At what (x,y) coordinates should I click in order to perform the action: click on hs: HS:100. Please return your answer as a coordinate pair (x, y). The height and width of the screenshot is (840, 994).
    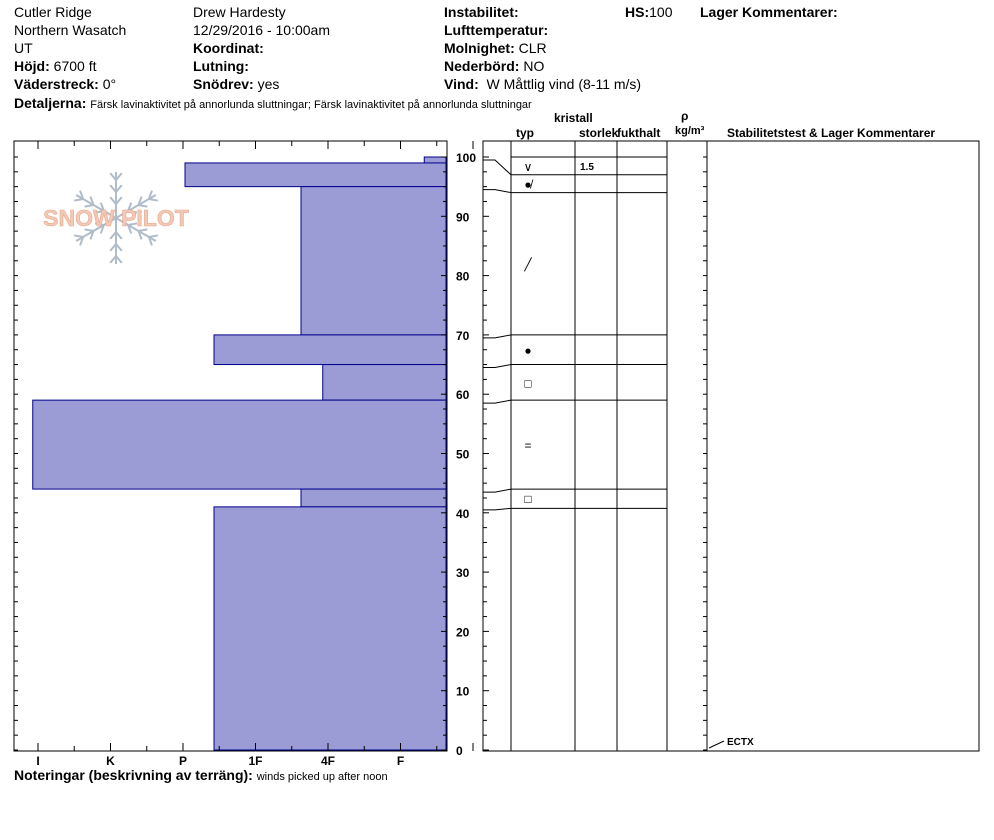
    Looking at the image, I should click on (648, 12).